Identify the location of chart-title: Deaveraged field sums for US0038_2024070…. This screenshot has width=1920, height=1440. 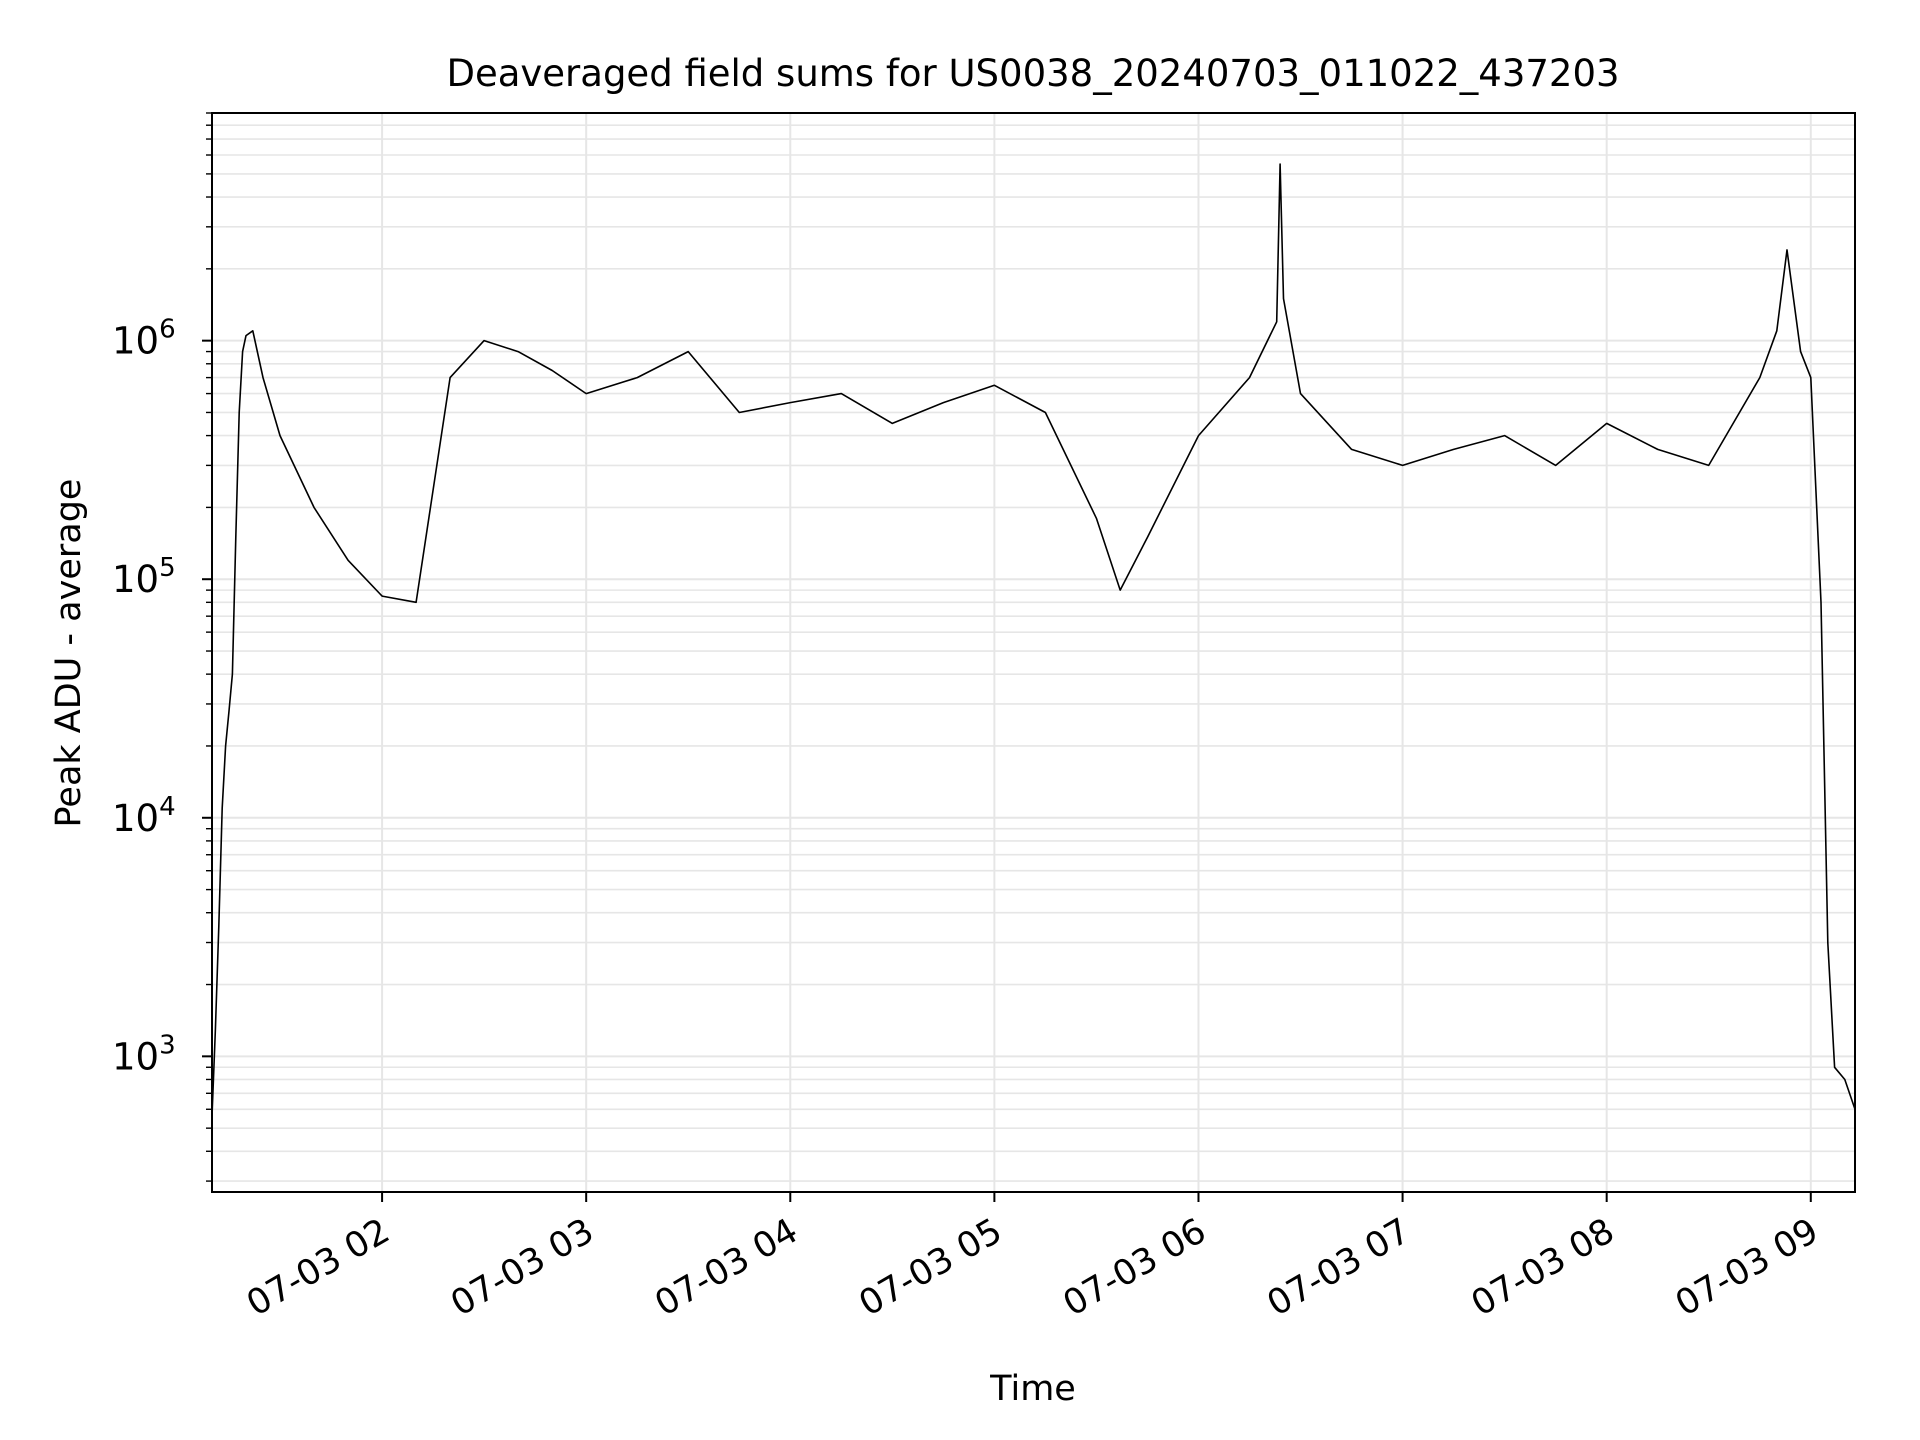
(1032, 73).